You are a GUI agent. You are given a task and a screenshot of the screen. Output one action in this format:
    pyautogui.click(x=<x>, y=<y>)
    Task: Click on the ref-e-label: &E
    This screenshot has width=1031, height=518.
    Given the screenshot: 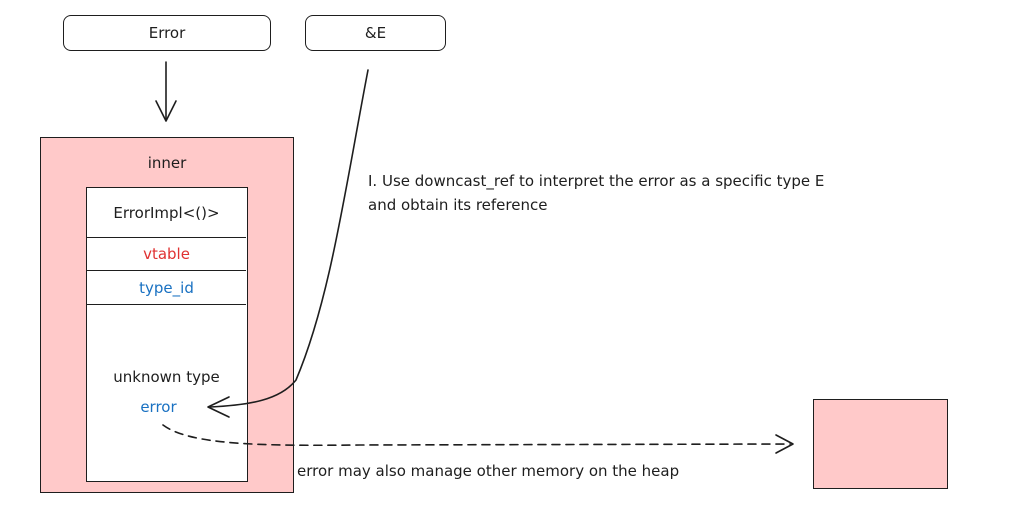 What is the action you would take?
    pyautogui.click(x=375, y=33)
    